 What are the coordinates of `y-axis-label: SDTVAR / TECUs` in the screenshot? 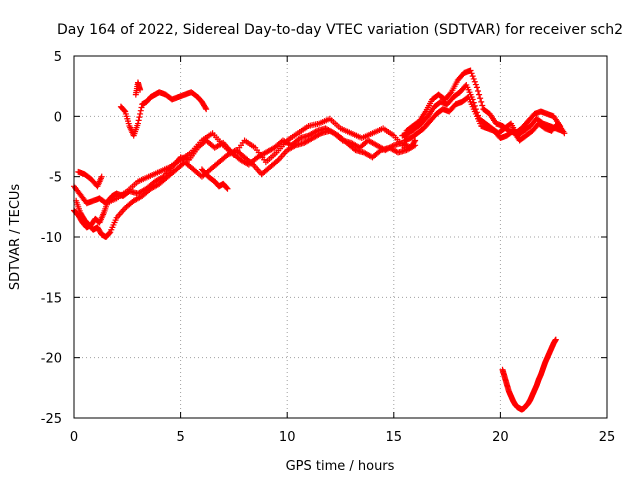 It's located at (15, 237).